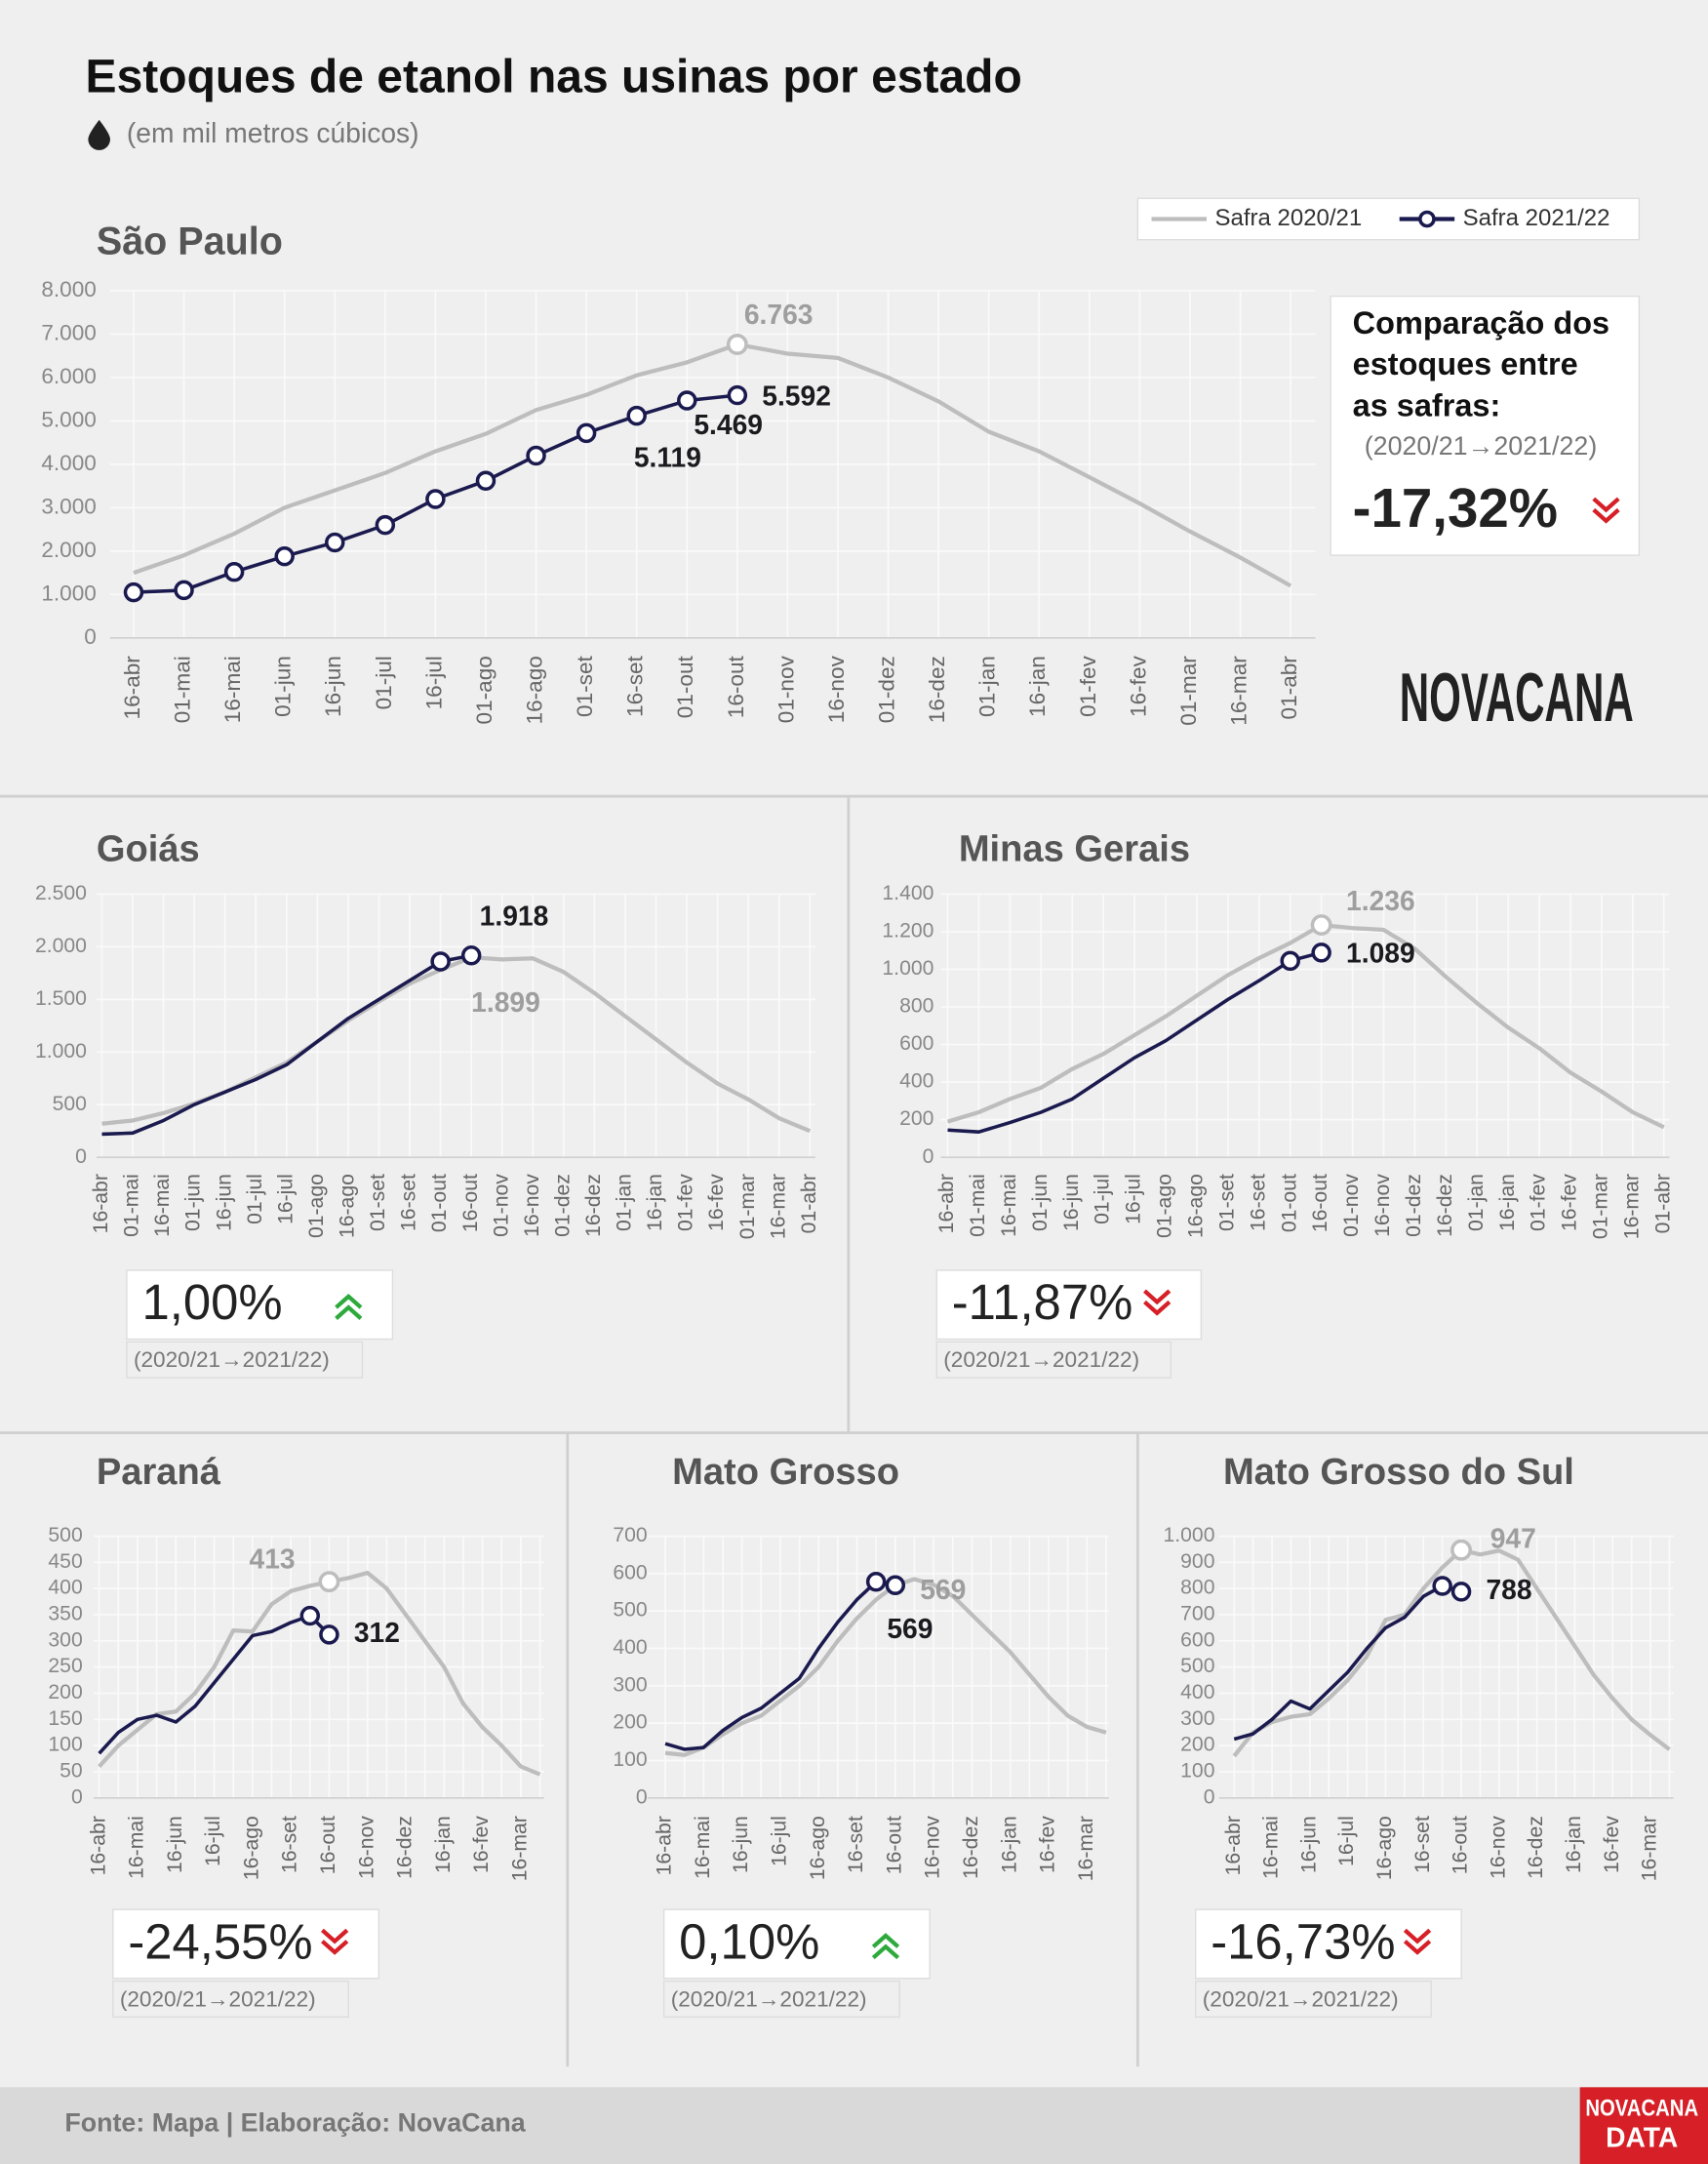 This screenshot has width=1708, height=2164. Describe the element at coordinates (685, 686) in the screenshot. I see `x-tick-label: 01-out` at that location.